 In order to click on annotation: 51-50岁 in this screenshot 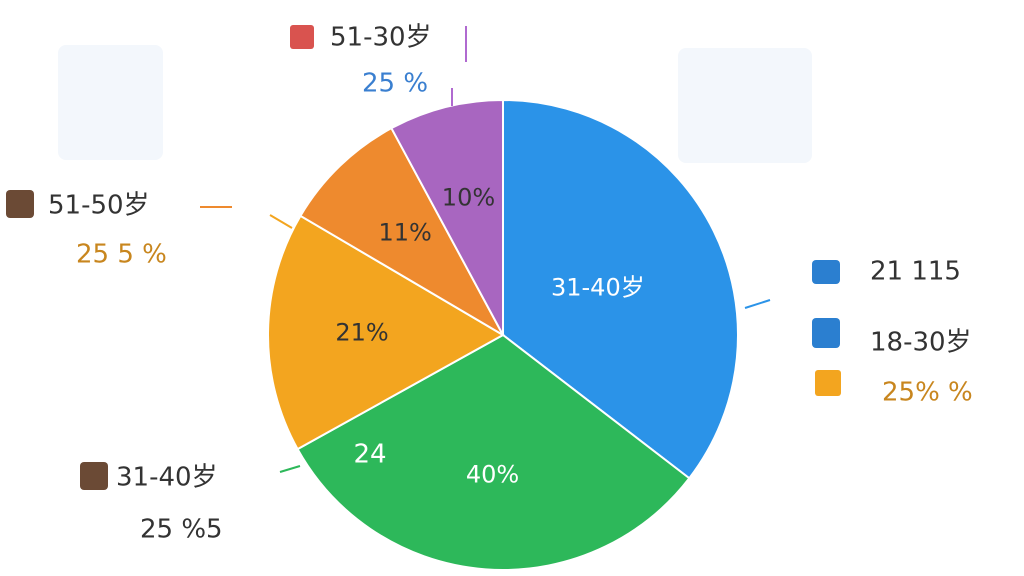, I will do `click(99, 206)`.